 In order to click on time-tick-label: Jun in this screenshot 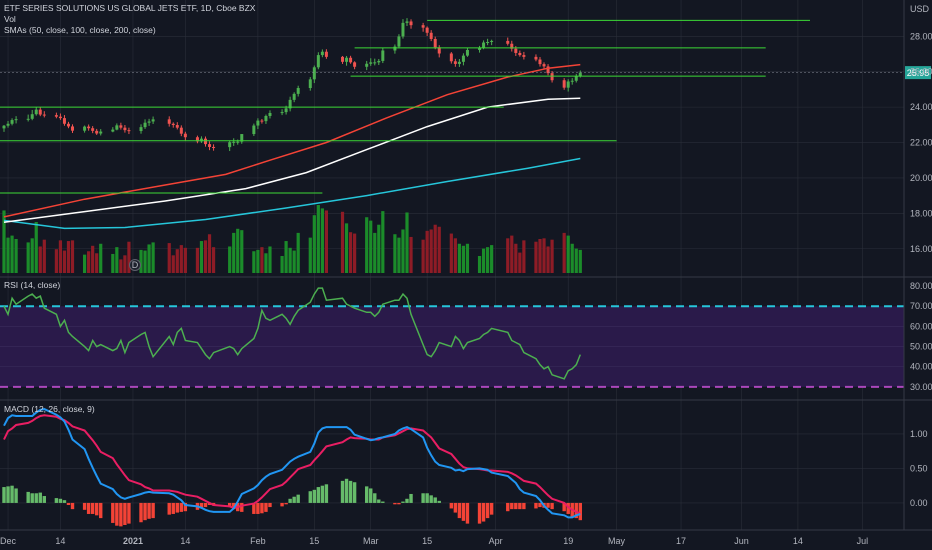, I will do `click(741, 541)`.